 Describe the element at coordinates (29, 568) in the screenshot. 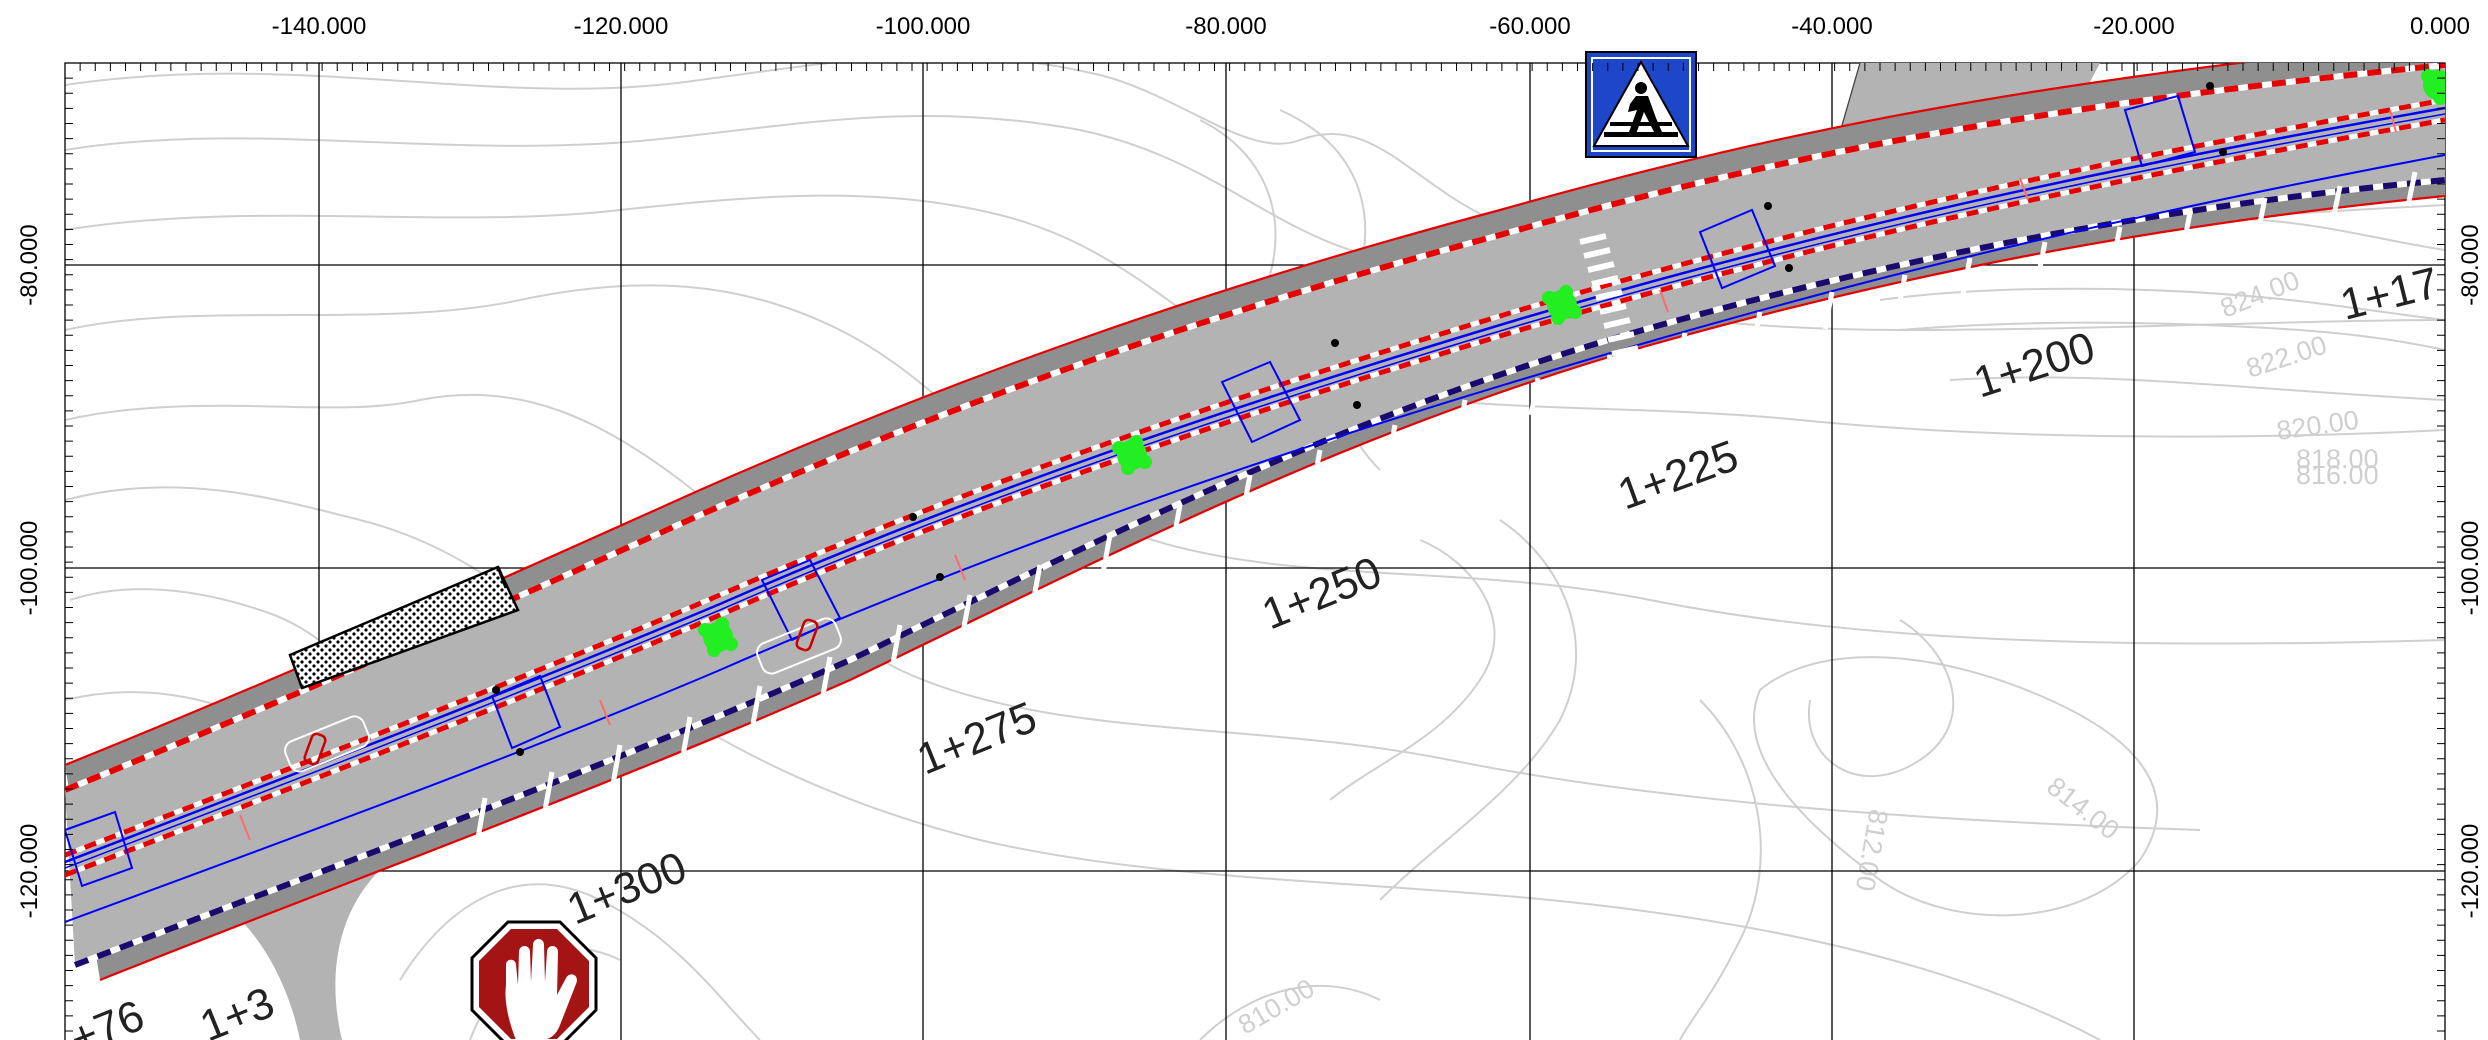

I see `y-label-left-minus-100: -100.000` at that location.